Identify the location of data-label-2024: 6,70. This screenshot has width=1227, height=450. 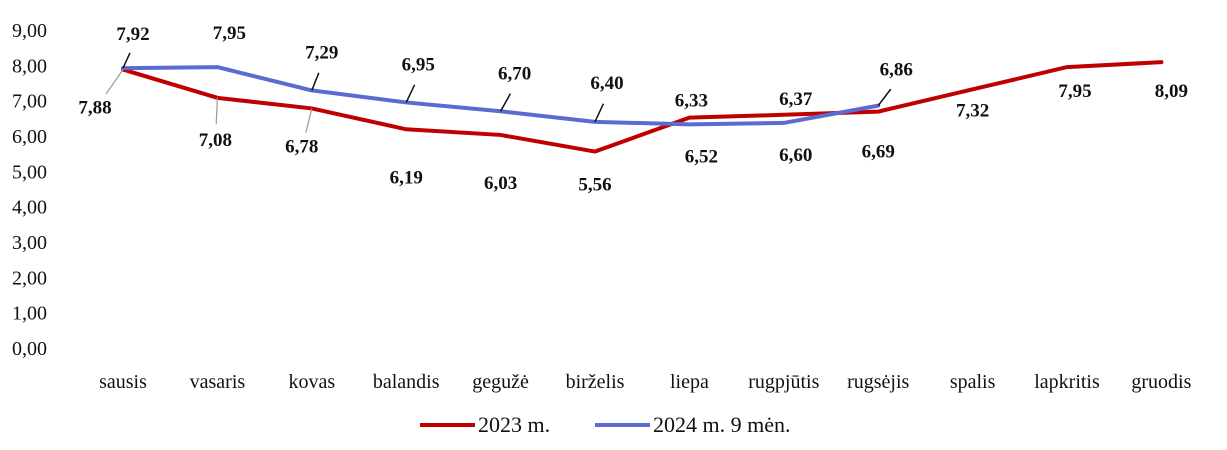
(514, 73).